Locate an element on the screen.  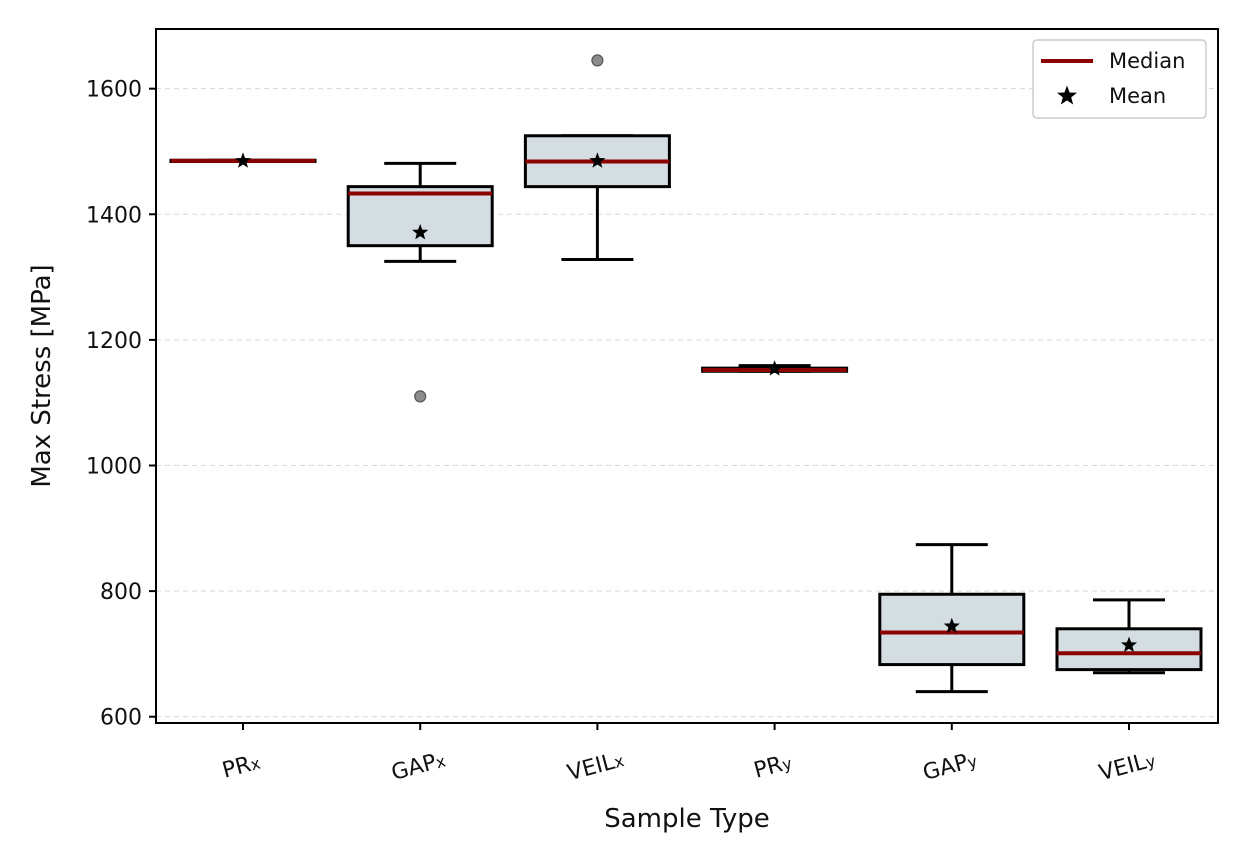
x-tick-label: GAPx is located at coordinates (418, 767).